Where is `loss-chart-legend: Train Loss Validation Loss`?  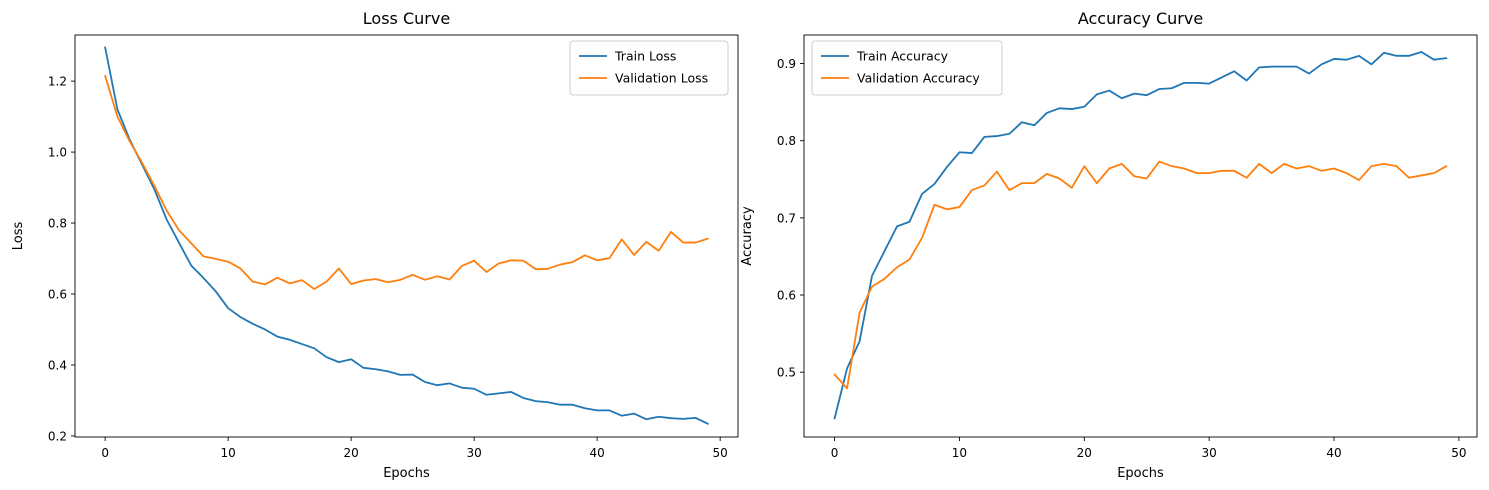
loss-chart-legend: Train Loss Validation Loss is located at coordinates (649, 68).